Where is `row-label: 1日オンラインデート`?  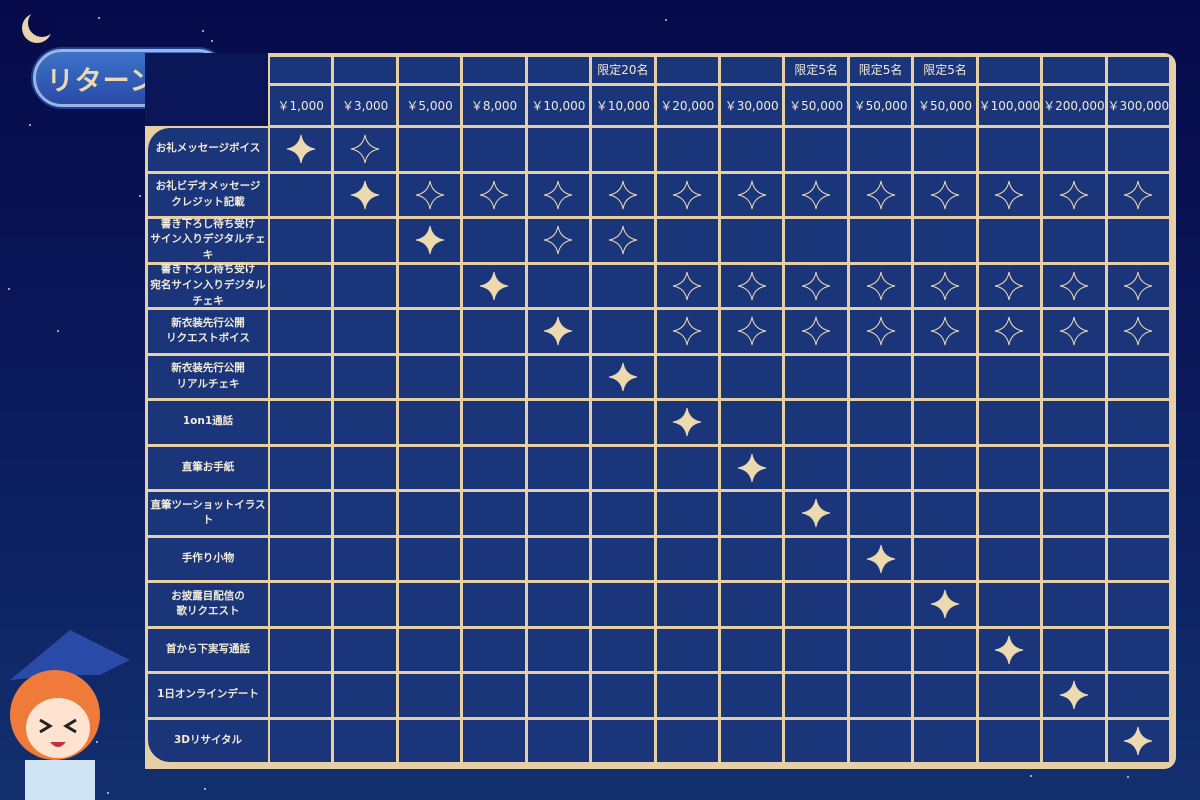
row-label: 1日オンラインデート is located at coordinates (208, 695).